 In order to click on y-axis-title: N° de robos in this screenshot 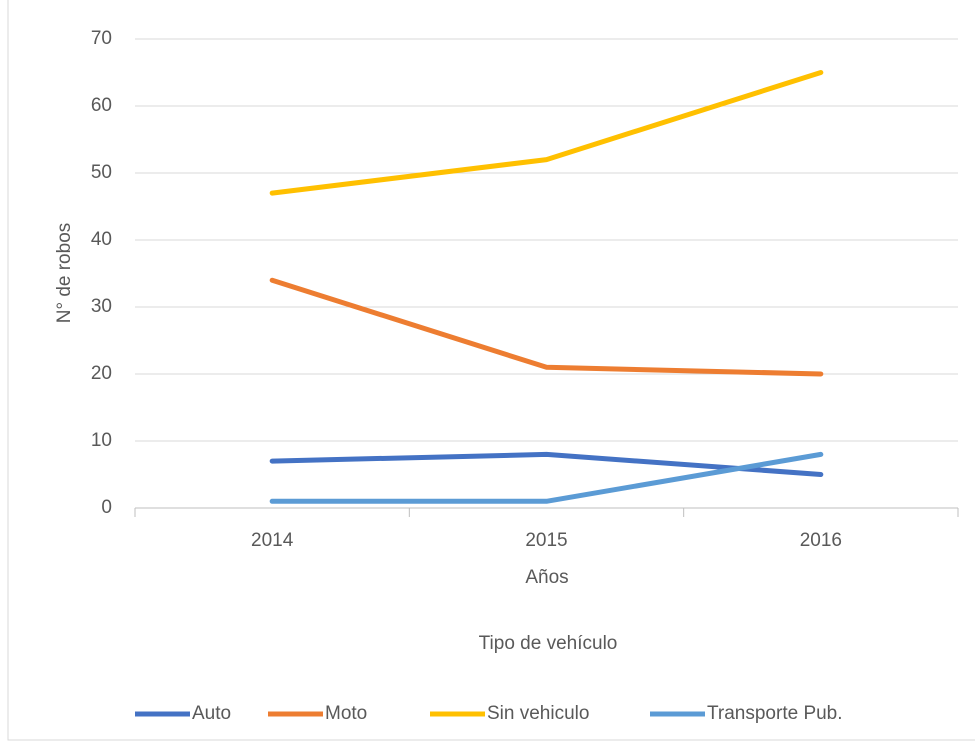, I will do `click(64, 273)`.